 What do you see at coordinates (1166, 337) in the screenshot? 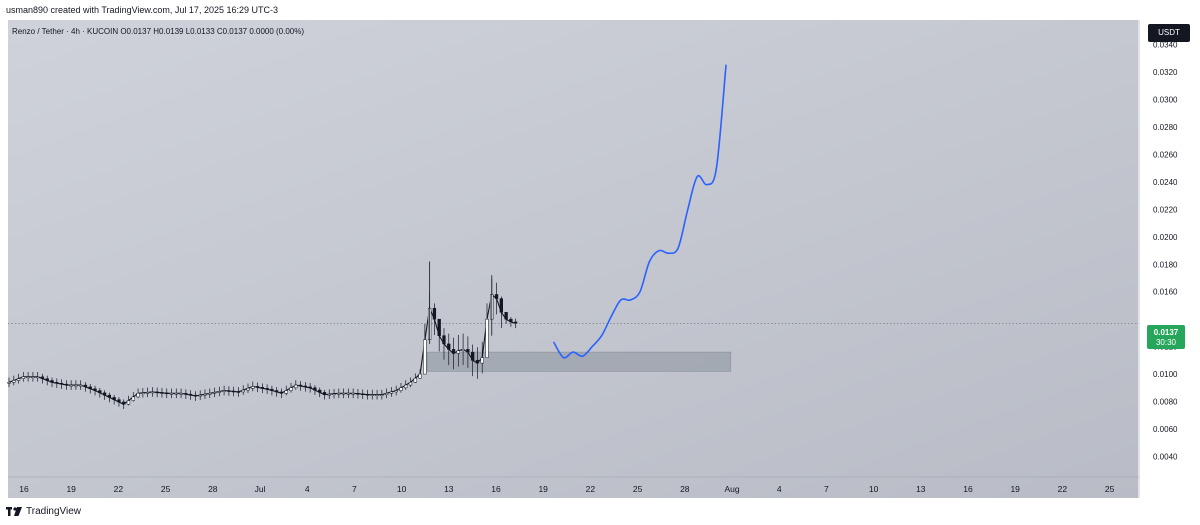
I see `current-price-badge: 0.0137 30:30` at bounding box center [1166, 337].